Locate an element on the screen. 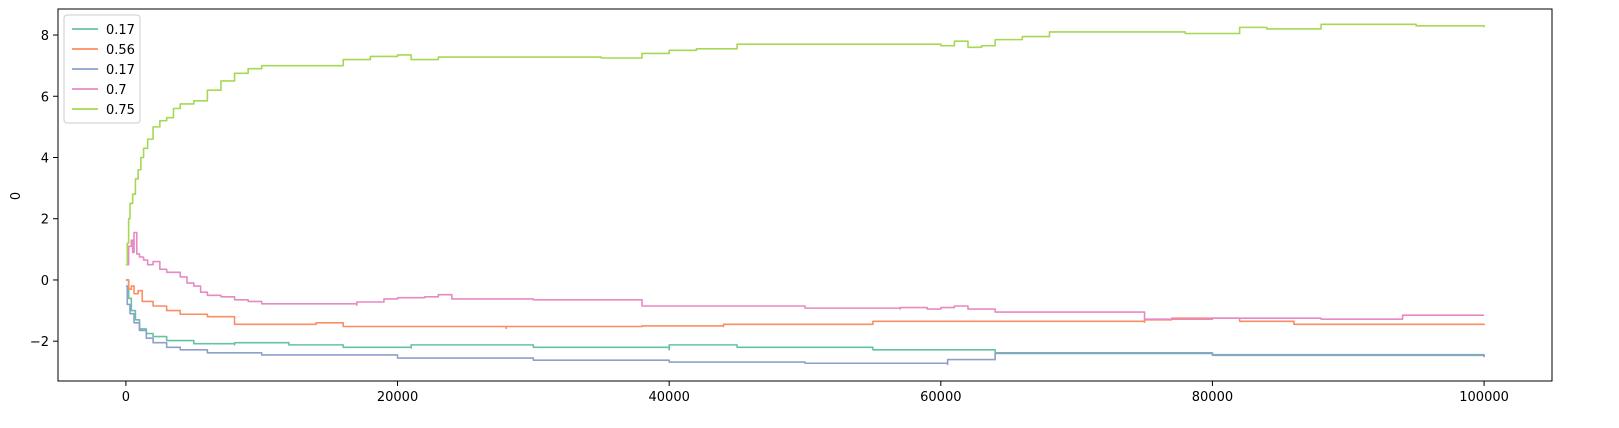 Image resolution: width=1619 pixels, height=428 pixels. legend-box is located at coordinates (102, 69).